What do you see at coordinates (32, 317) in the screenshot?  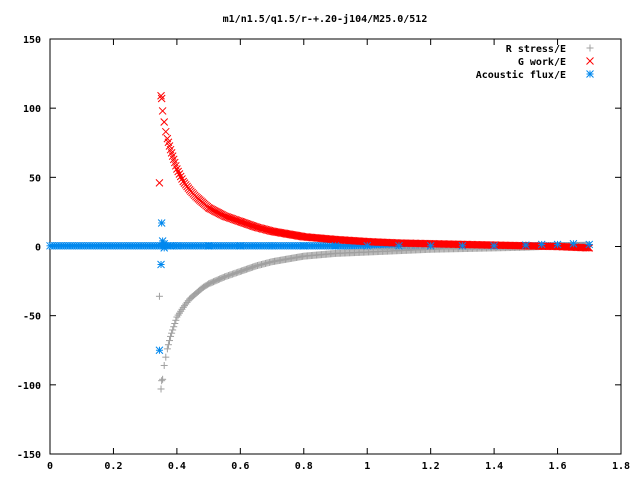 I see `y-tick-label: -50` at bounding box center [32, 317].